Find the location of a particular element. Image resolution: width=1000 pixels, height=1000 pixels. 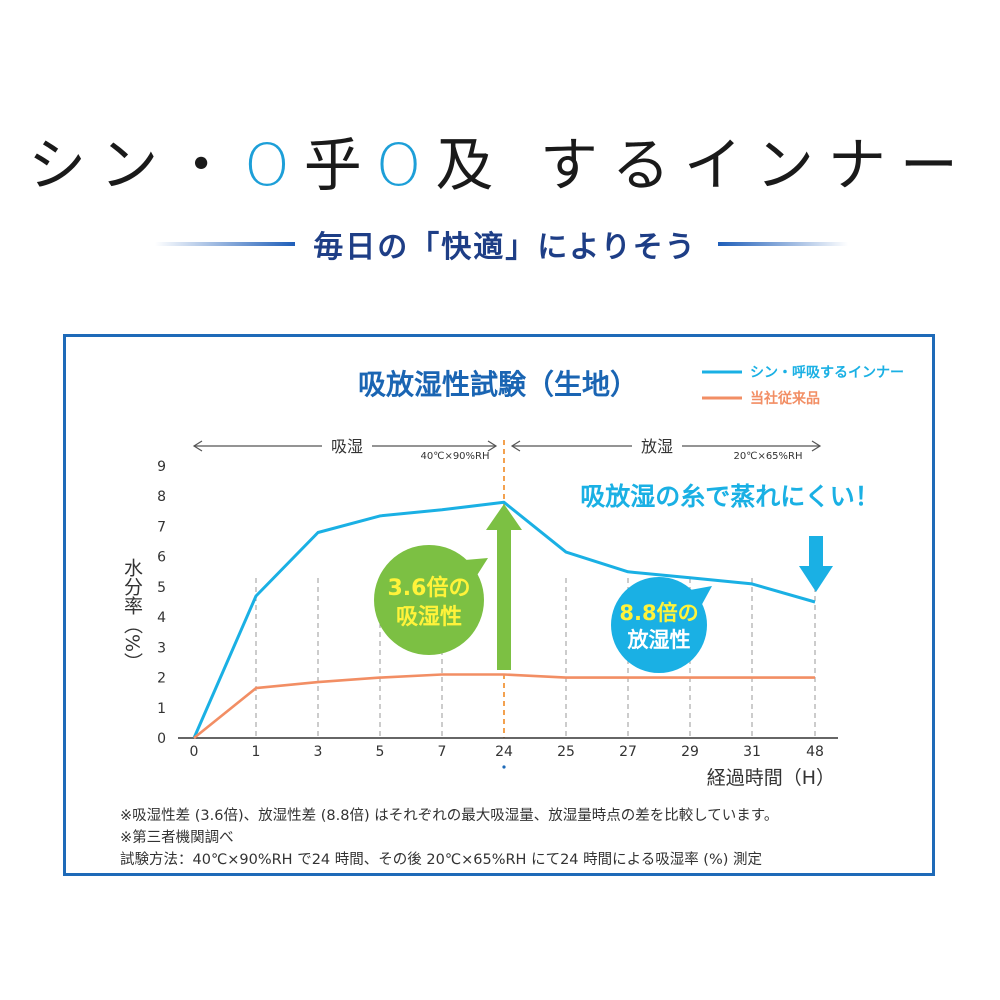

x-tick-label: 29 is located at coordinates (690, 752).